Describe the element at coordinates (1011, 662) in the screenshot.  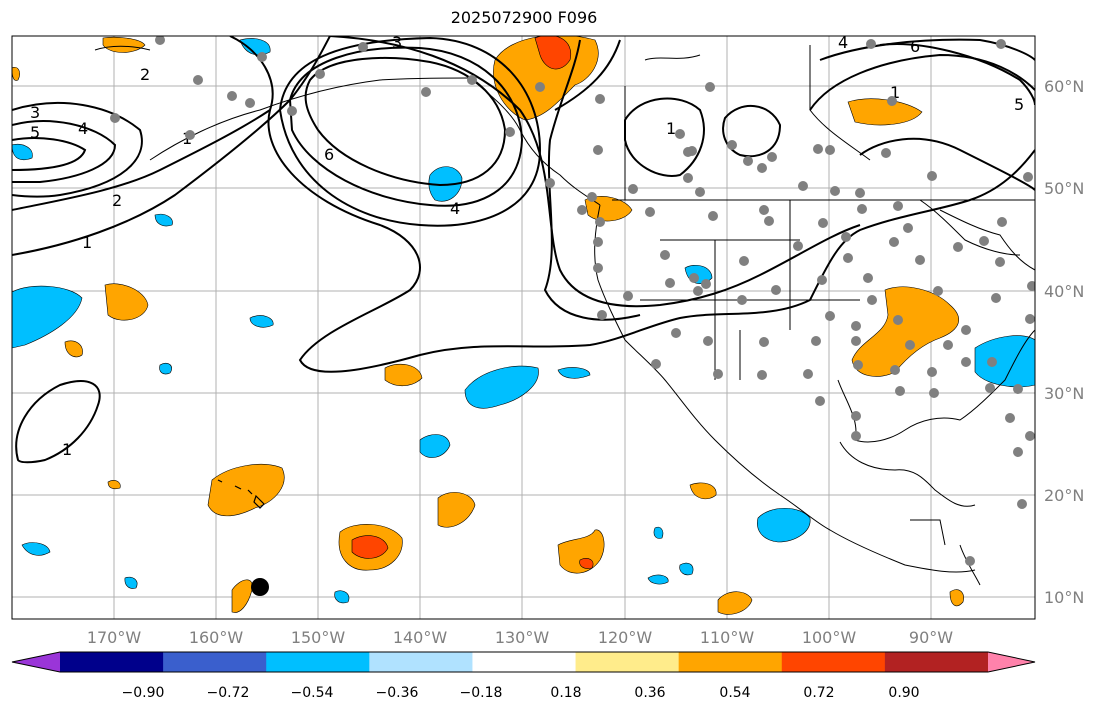
I see `colorbar-extend-max` at that location.